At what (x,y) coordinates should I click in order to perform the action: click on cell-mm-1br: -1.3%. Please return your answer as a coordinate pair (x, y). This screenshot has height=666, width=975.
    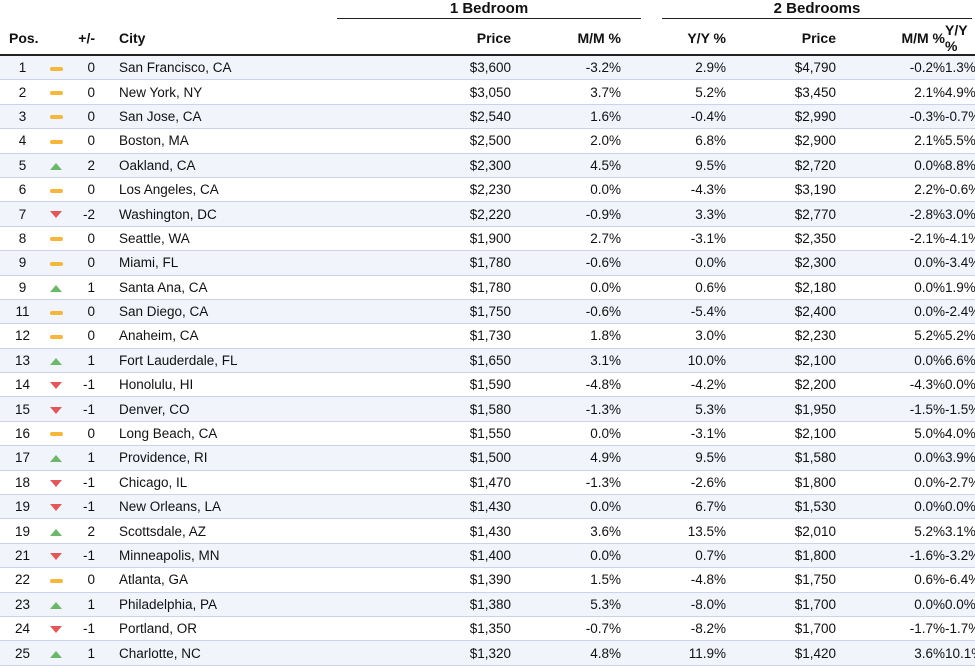
    Looking at the image, I should click on (566, 483).